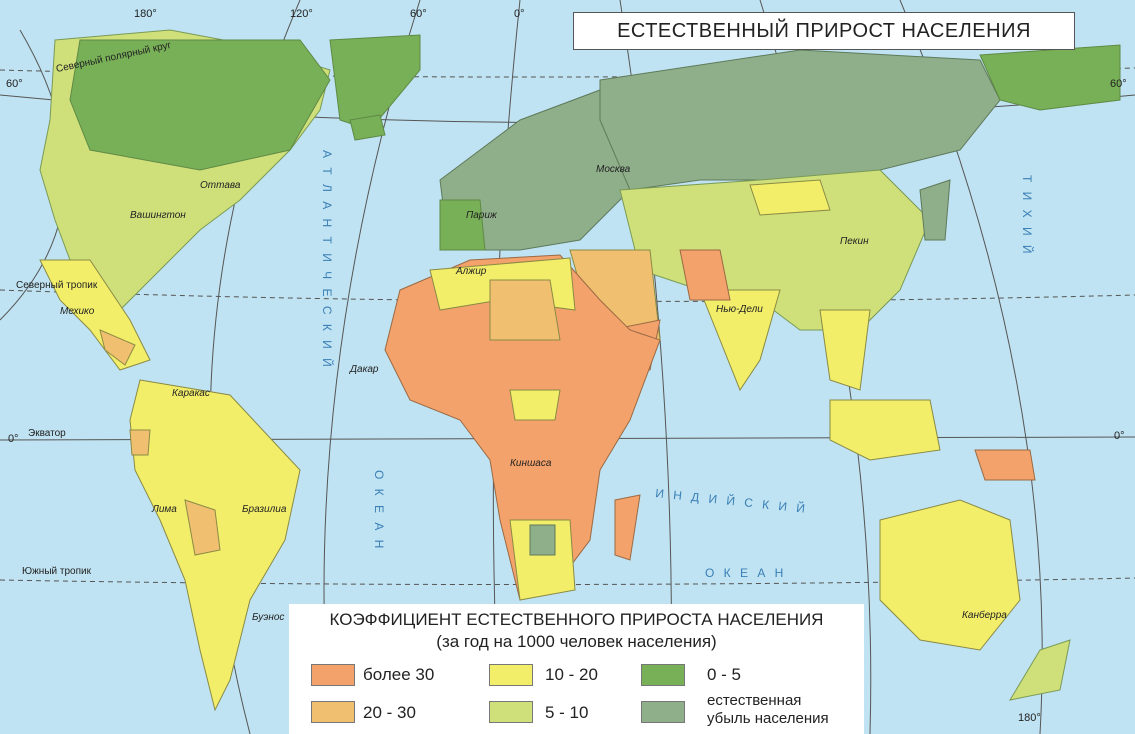  Describe the element at coordinates (379, 511) in the screenshot. I see `atlantic-ocean-label: О К Е А Н` at that location.